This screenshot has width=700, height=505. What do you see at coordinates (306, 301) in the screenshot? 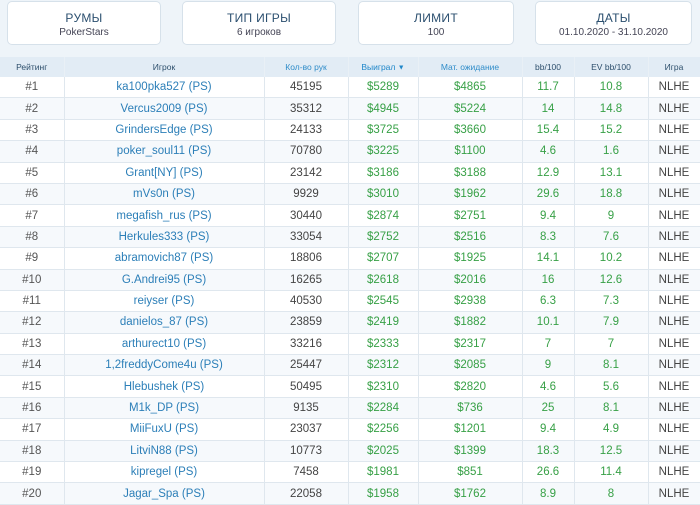
I see `cell-hands: 40530` at bounding box center [306, 301].